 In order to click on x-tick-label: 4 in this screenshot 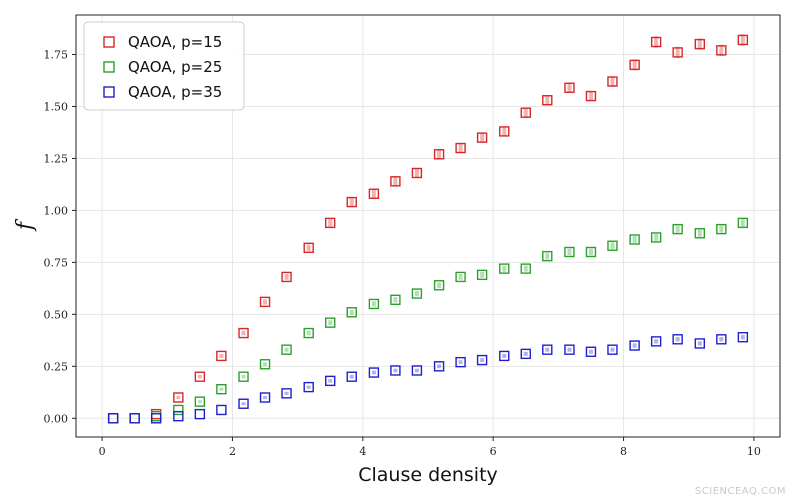, I will do `click(362, 451)`.